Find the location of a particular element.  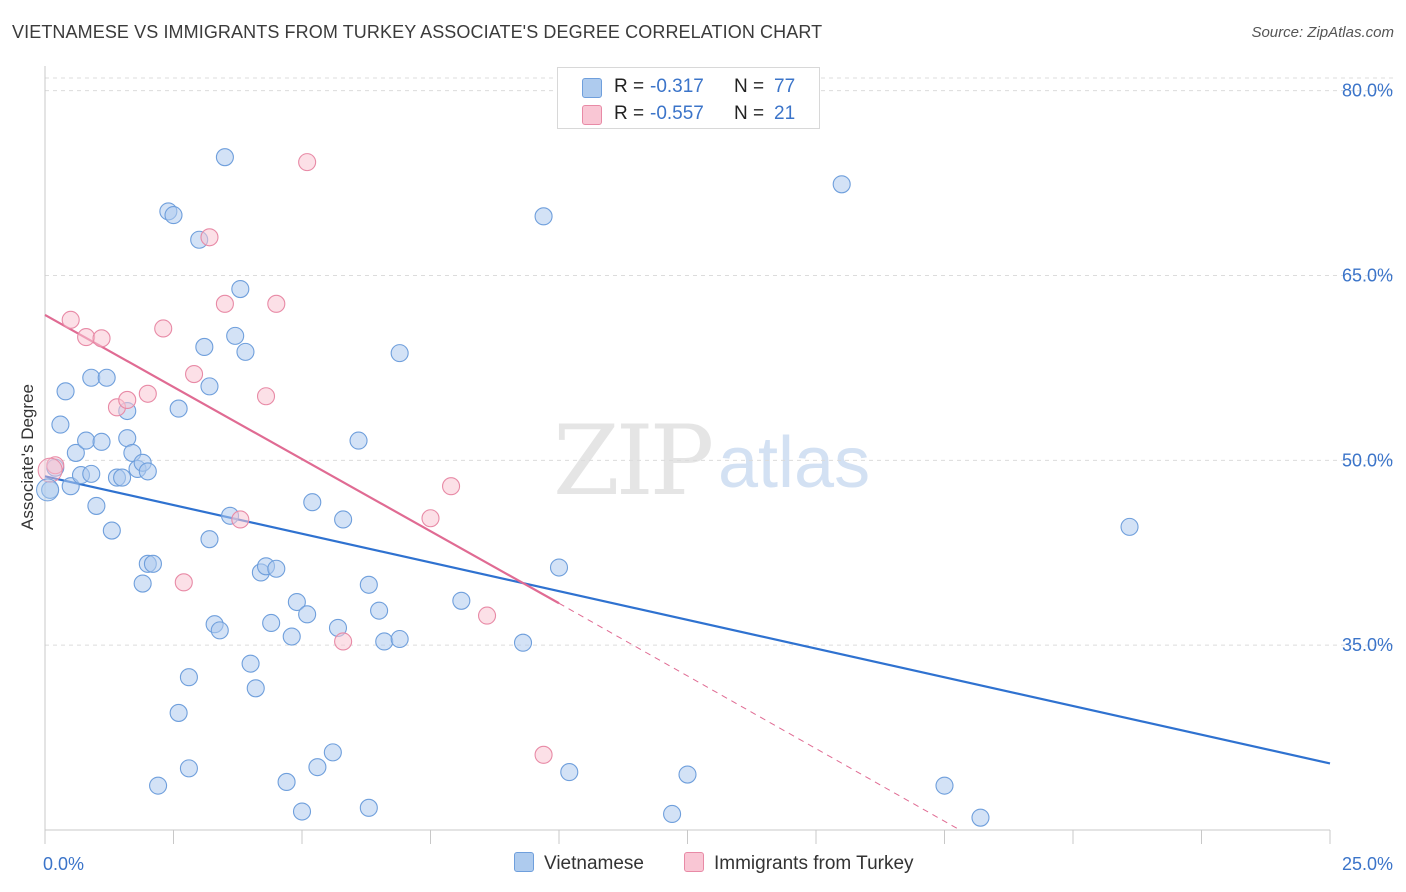

legend-r-value: -0.317 is located at coordinates (677, 86).